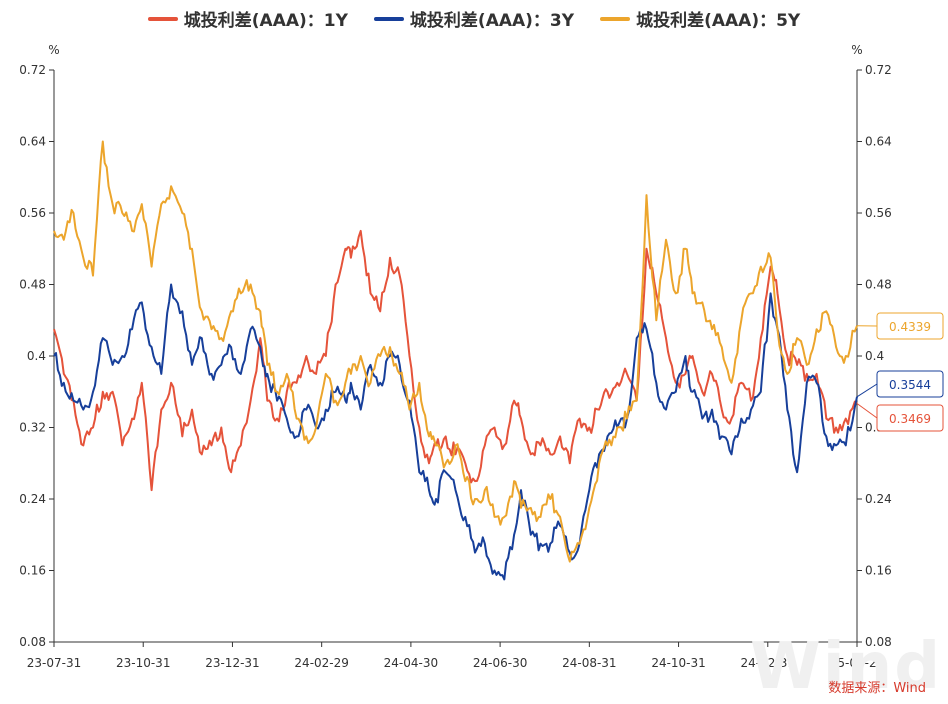 Image resolution: width=948 pixels, height=704 pixels. I want to click on legend-label-5y: 城投利差(AAA)：5Y, so click(718, 21).